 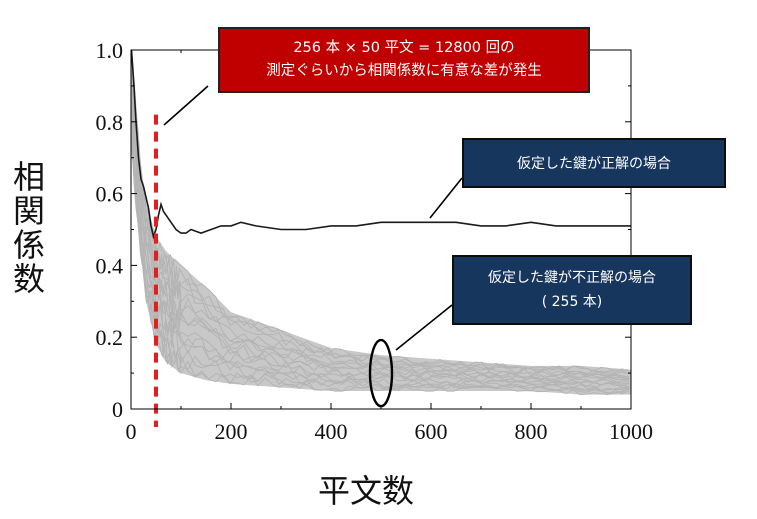 I want to click on y-tick-label: 0, so click(x=117, y=409).